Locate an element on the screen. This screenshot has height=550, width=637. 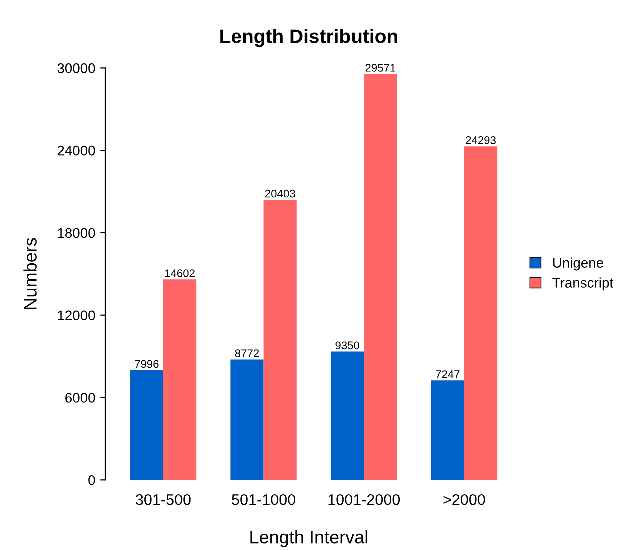
y-tick-label: 0 is located at coordinates (92, 480).